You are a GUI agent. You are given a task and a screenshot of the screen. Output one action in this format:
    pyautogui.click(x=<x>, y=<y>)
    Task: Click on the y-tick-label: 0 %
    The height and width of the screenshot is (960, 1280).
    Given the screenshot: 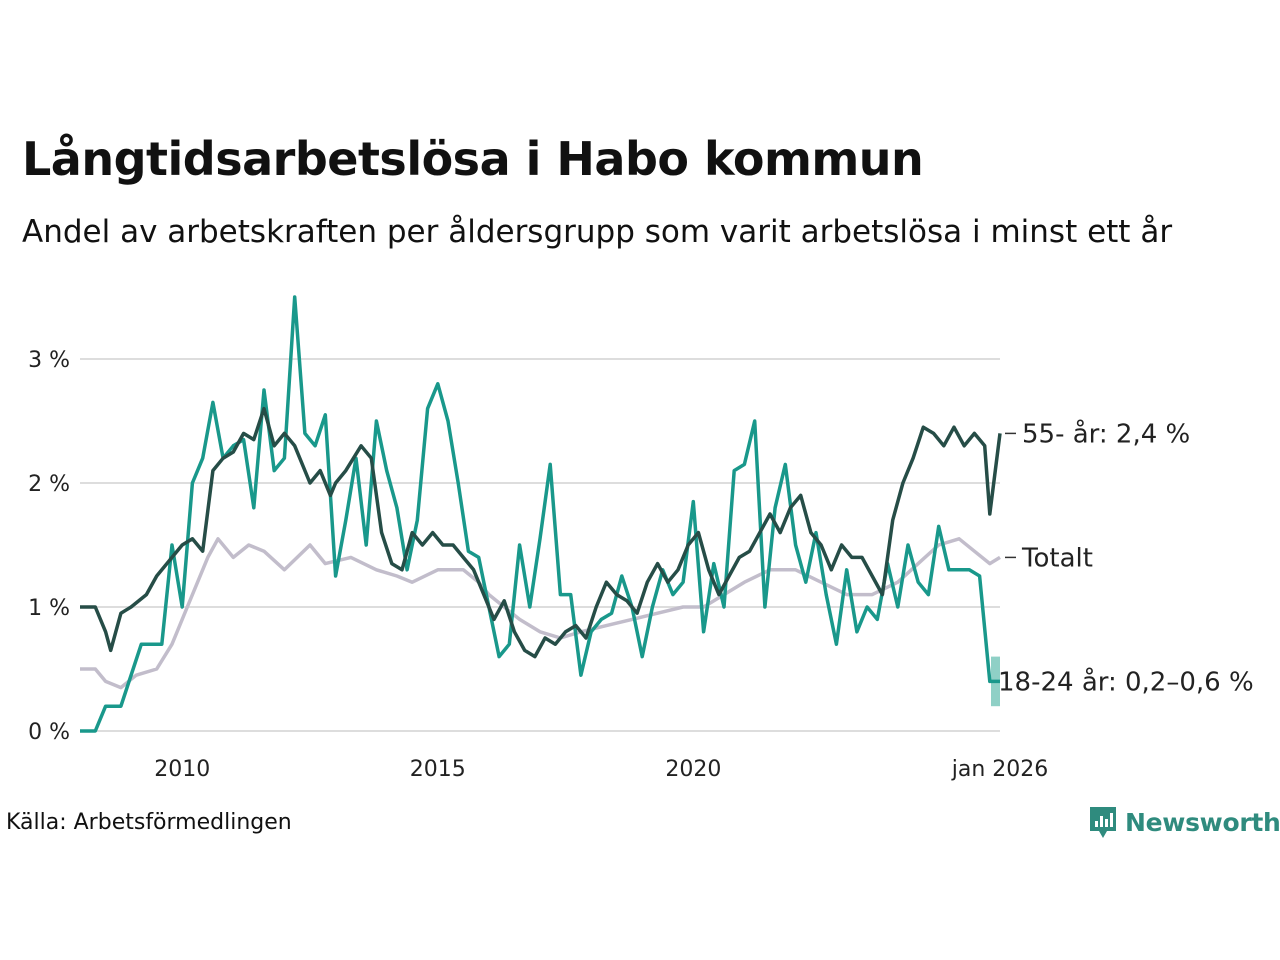 What is the action you would take?
    pyautogui.click(x=49, y=732)
    